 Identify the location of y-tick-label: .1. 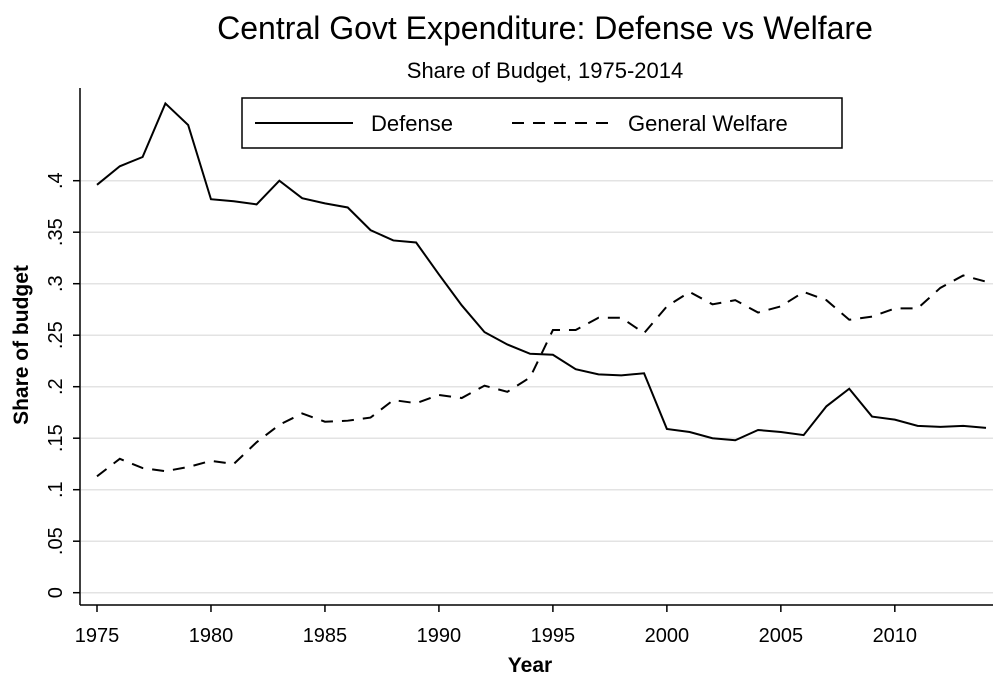
(56, 489).